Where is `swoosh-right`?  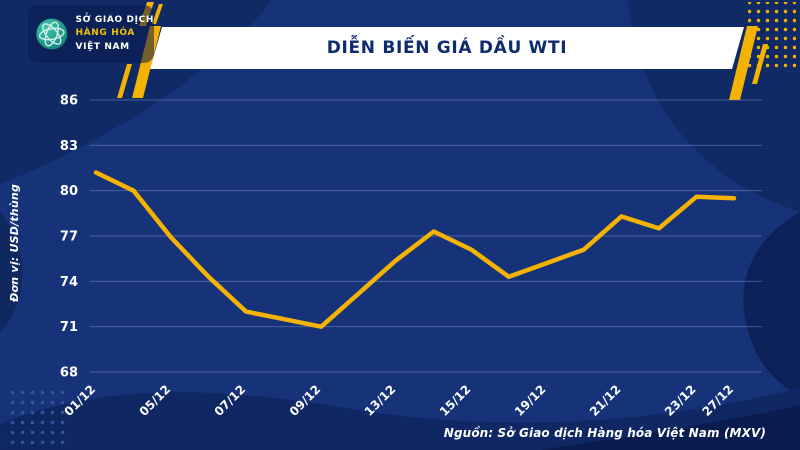 swoosh-right is located at coordinates (771, 304).